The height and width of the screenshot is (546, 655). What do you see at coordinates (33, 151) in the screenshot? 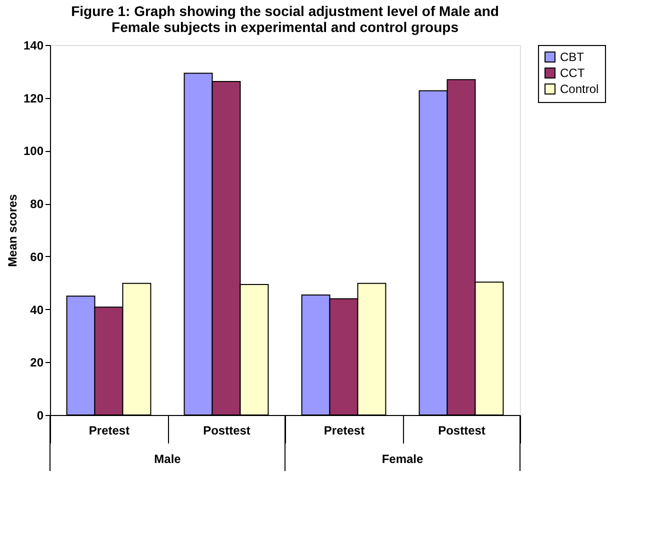
I see `y-tick-label: 100` at bounding box center [33, 151].